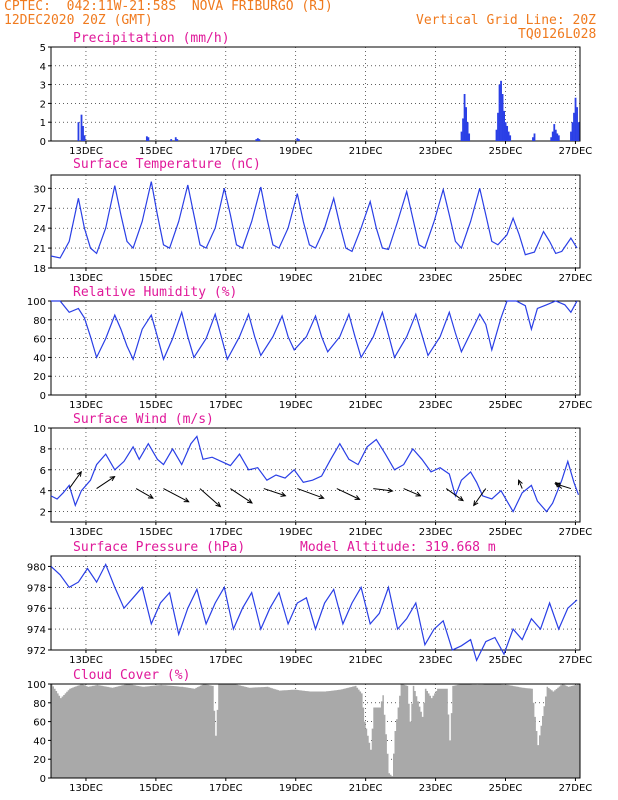 The height and width of the screenshot is (800, 618). I want to click on panel1-xtick-label: 19DEC, so click(296, 151).